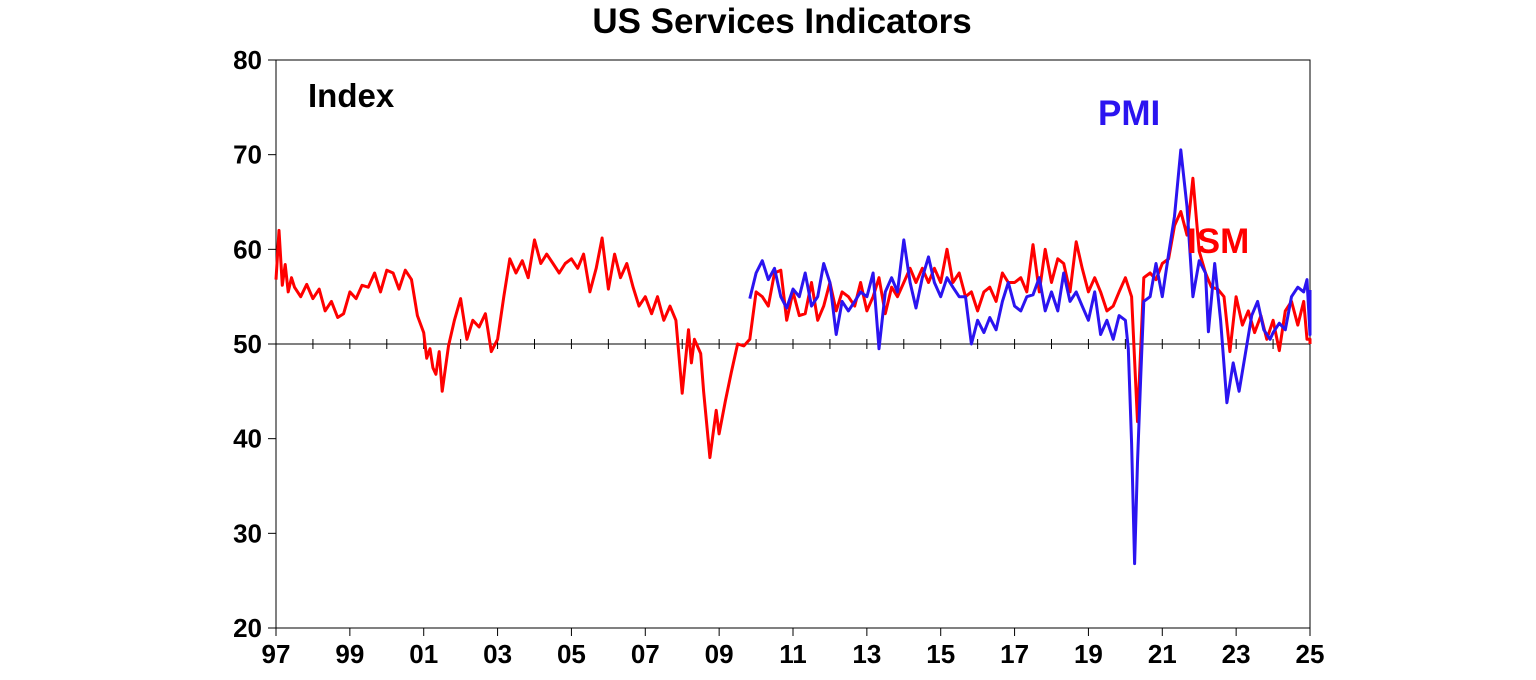 The width and height of the screenshot is (1536, 680). Describe the element at coordinates (423, 654) in the screenshot. I see `x-tick-label: 01` at that location.